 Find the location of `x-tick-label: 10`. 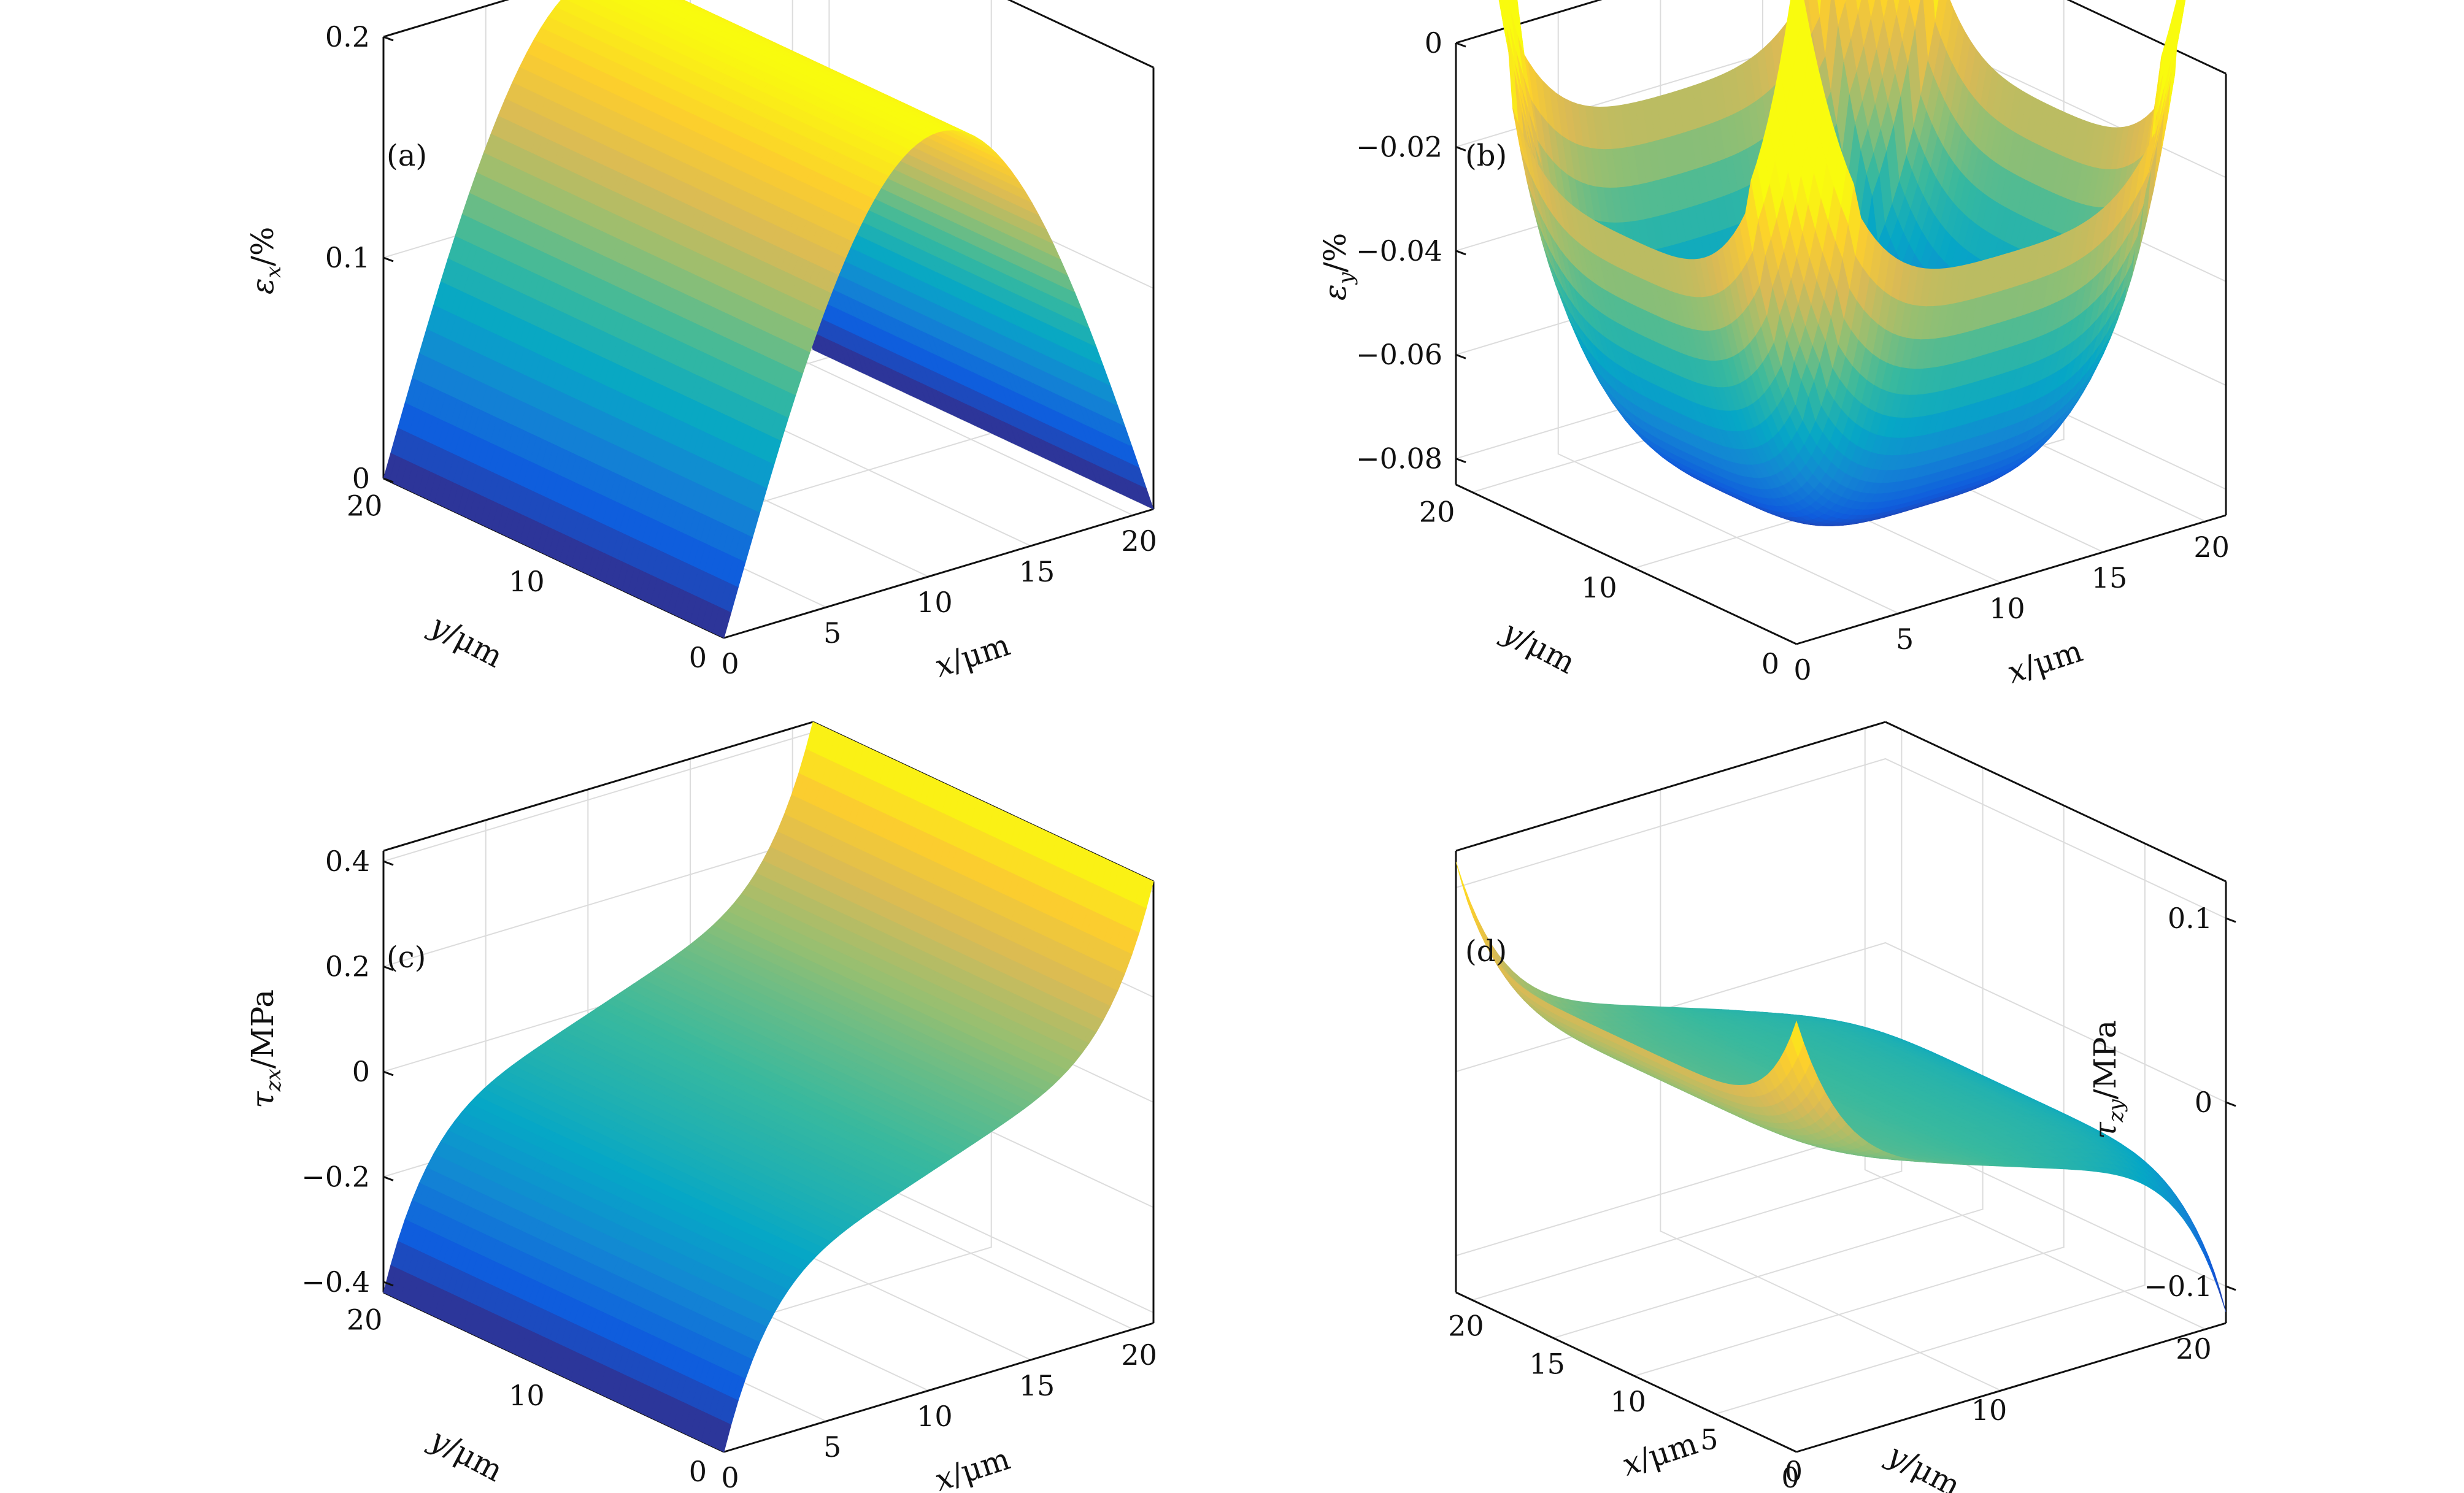

x-tick-label: 10 is located at coordinates (935, 602).